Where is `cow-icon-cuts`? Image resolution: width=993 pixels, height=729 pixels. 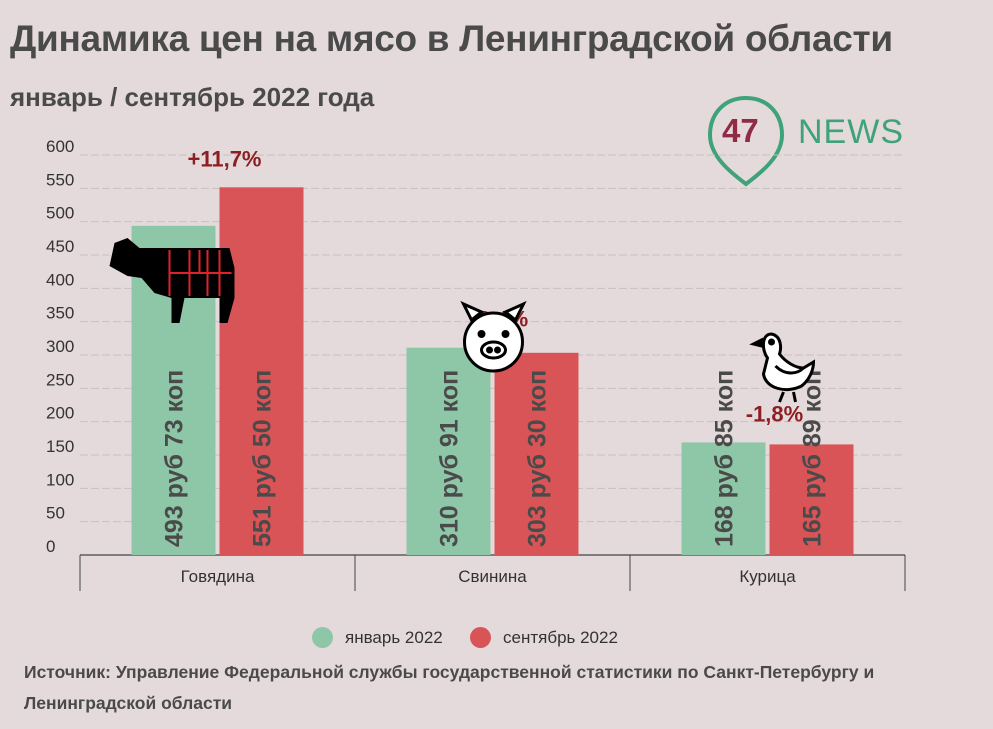
cow-icon-cuts is located at coordinates (200, 273).